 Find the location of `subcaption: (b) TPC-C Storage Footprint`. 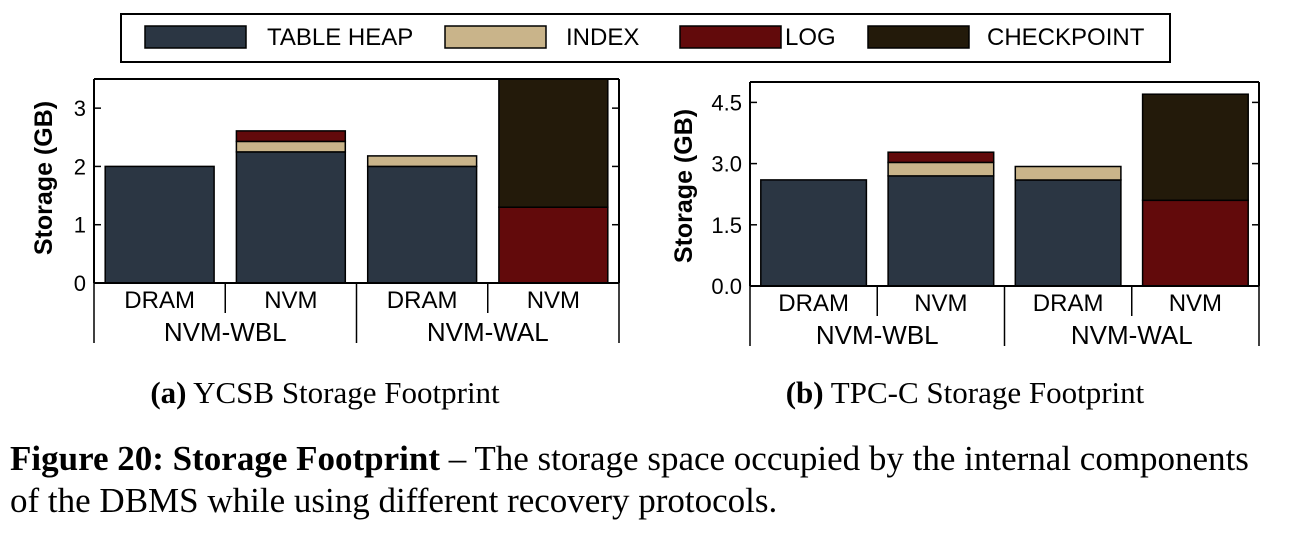

subcaption: (b) TPC-C Storage Footprint is located at coordinates (965, 392).